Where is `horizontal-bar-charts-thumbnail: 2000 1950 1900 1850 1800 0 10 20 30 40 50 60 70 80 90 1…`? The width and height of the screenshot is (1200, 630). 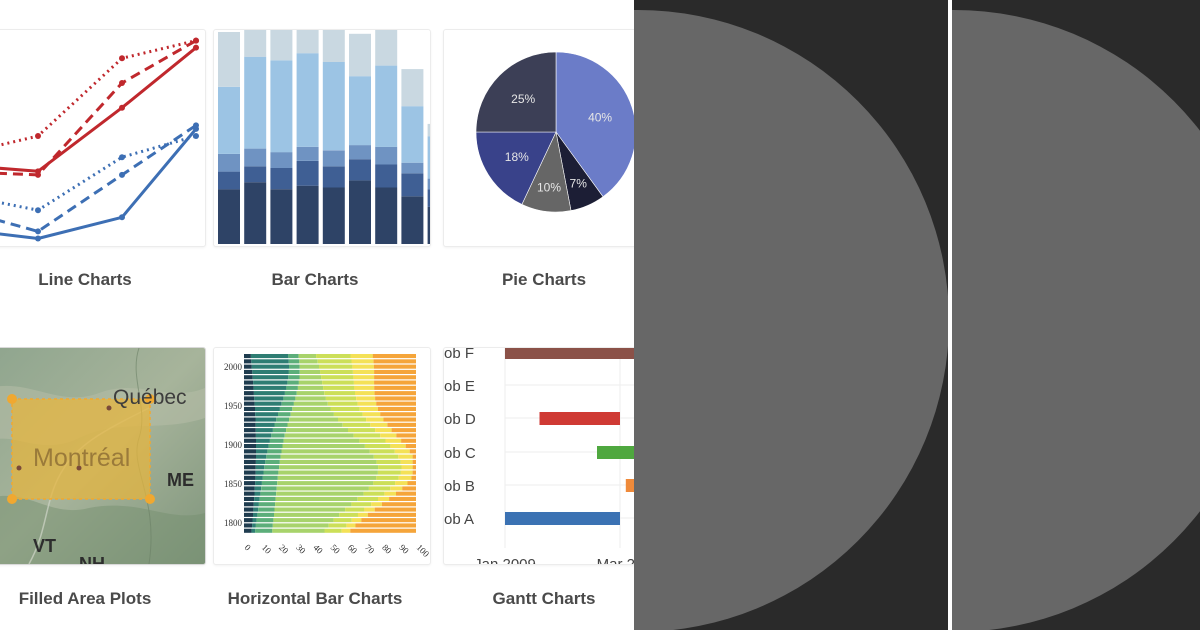
horizontal-bar-charts-thumbnail: 2000 1950 1900 1850 1800 0 10 20 30 40 50 60 70 80 90 1… is located at coordinates (322, 456).